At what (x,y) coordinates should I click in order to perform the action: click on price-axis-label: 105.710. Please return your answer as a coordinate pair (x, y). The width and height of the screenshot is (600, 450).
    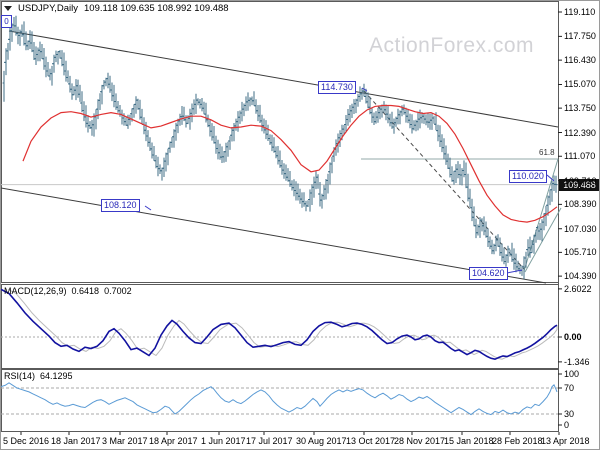
    Looking at the image, I should click on (580, 252).